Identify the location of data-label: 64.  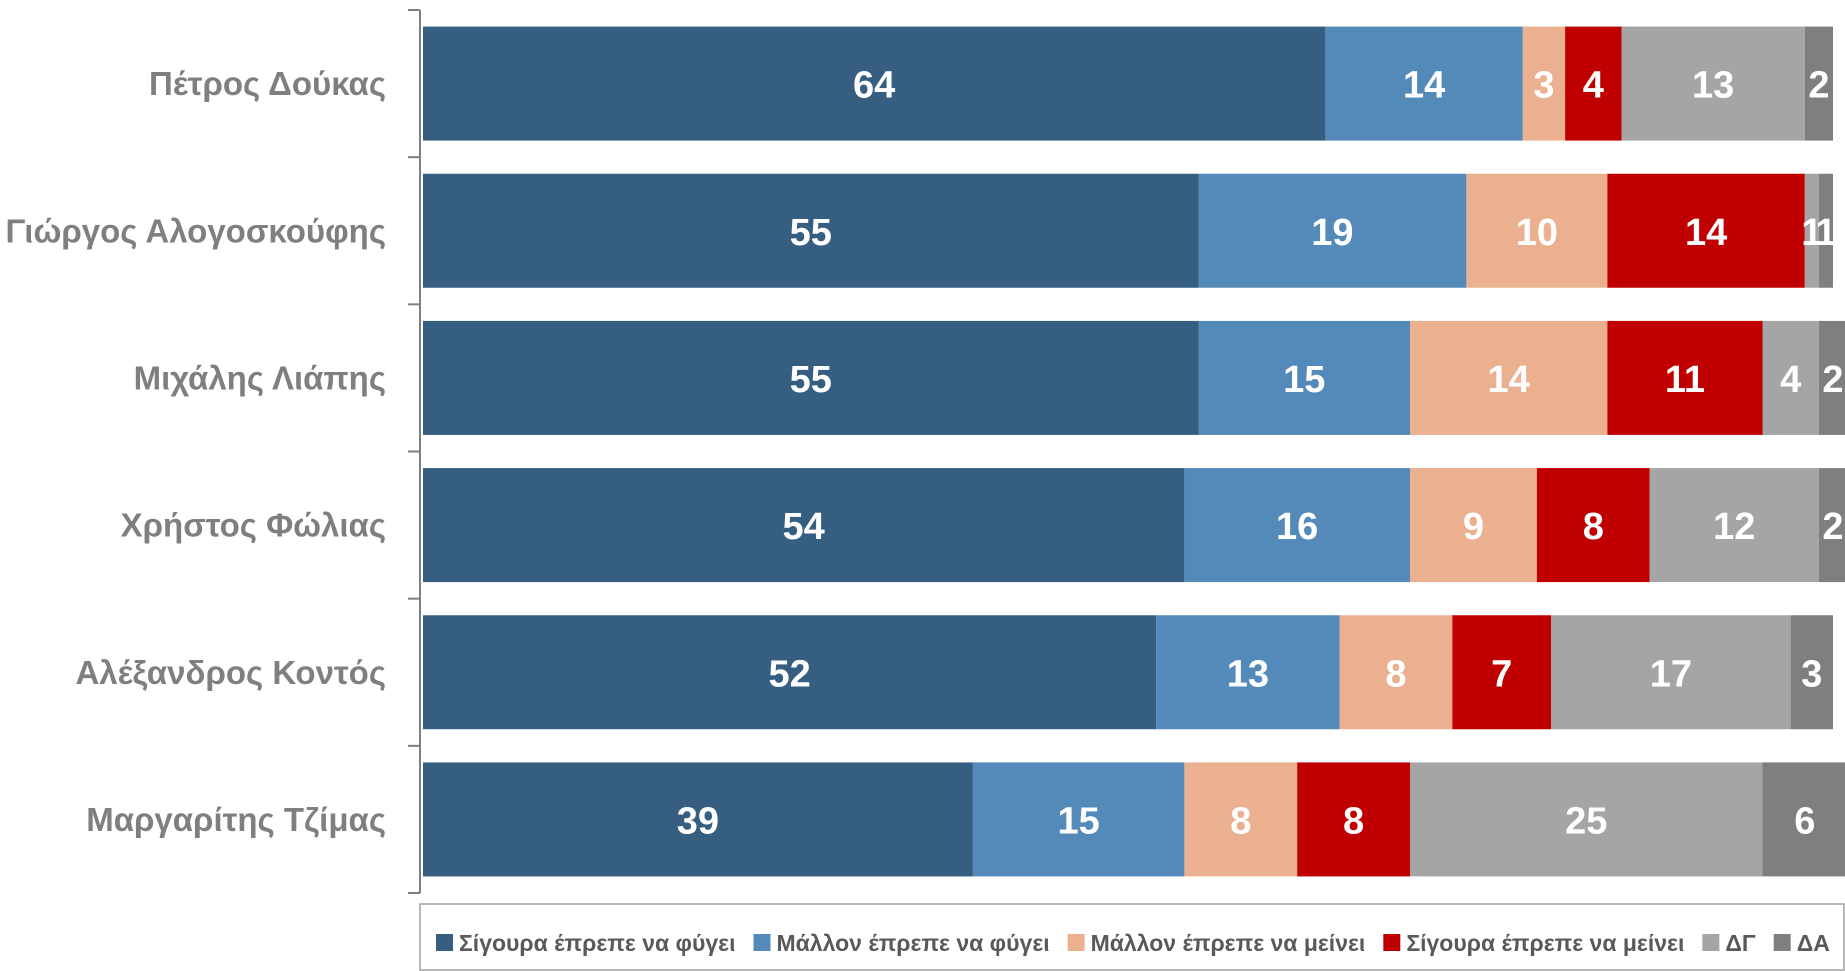
(874, 86).